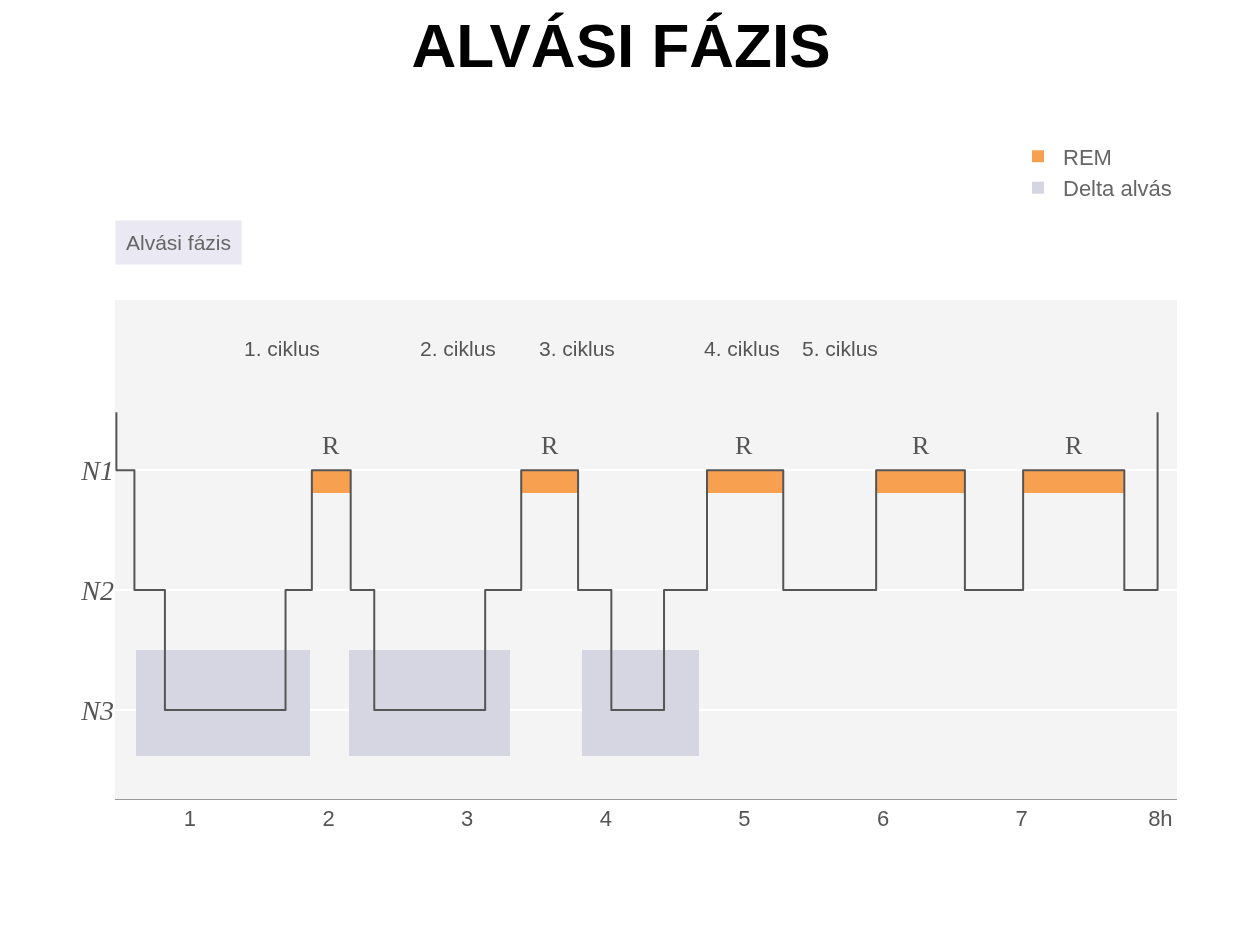  Describe the element at coordinates (883, 819) in the screenshot. I see `x-tick-label: 6` at that location.